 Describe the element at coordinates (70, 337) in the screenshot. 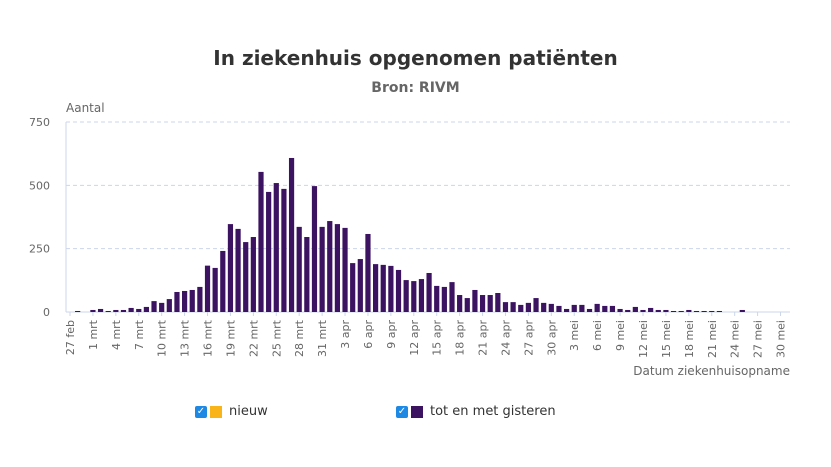

I see `x-tick-label: 27 feb` at that location.